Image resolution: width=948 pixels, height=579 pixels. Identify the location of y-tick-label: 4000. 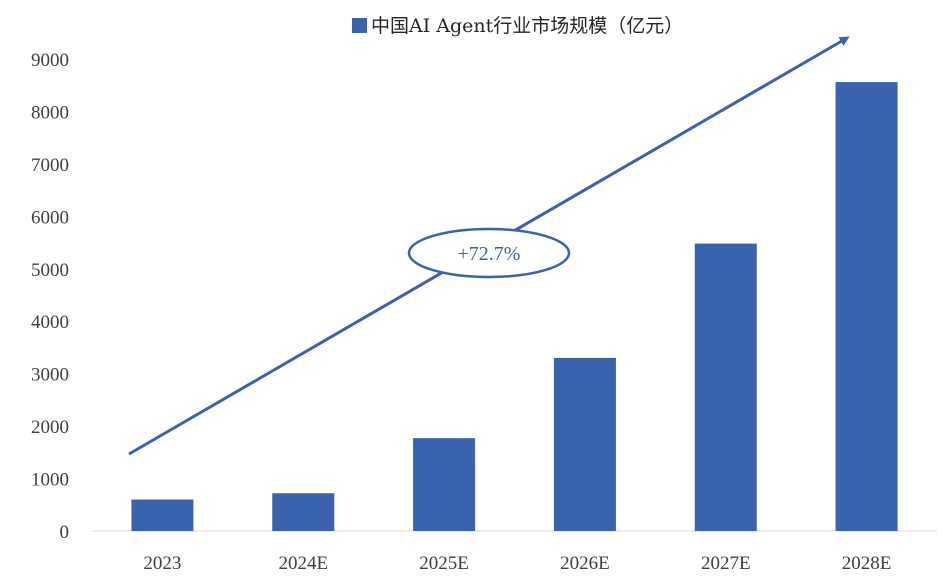
(50, 322).